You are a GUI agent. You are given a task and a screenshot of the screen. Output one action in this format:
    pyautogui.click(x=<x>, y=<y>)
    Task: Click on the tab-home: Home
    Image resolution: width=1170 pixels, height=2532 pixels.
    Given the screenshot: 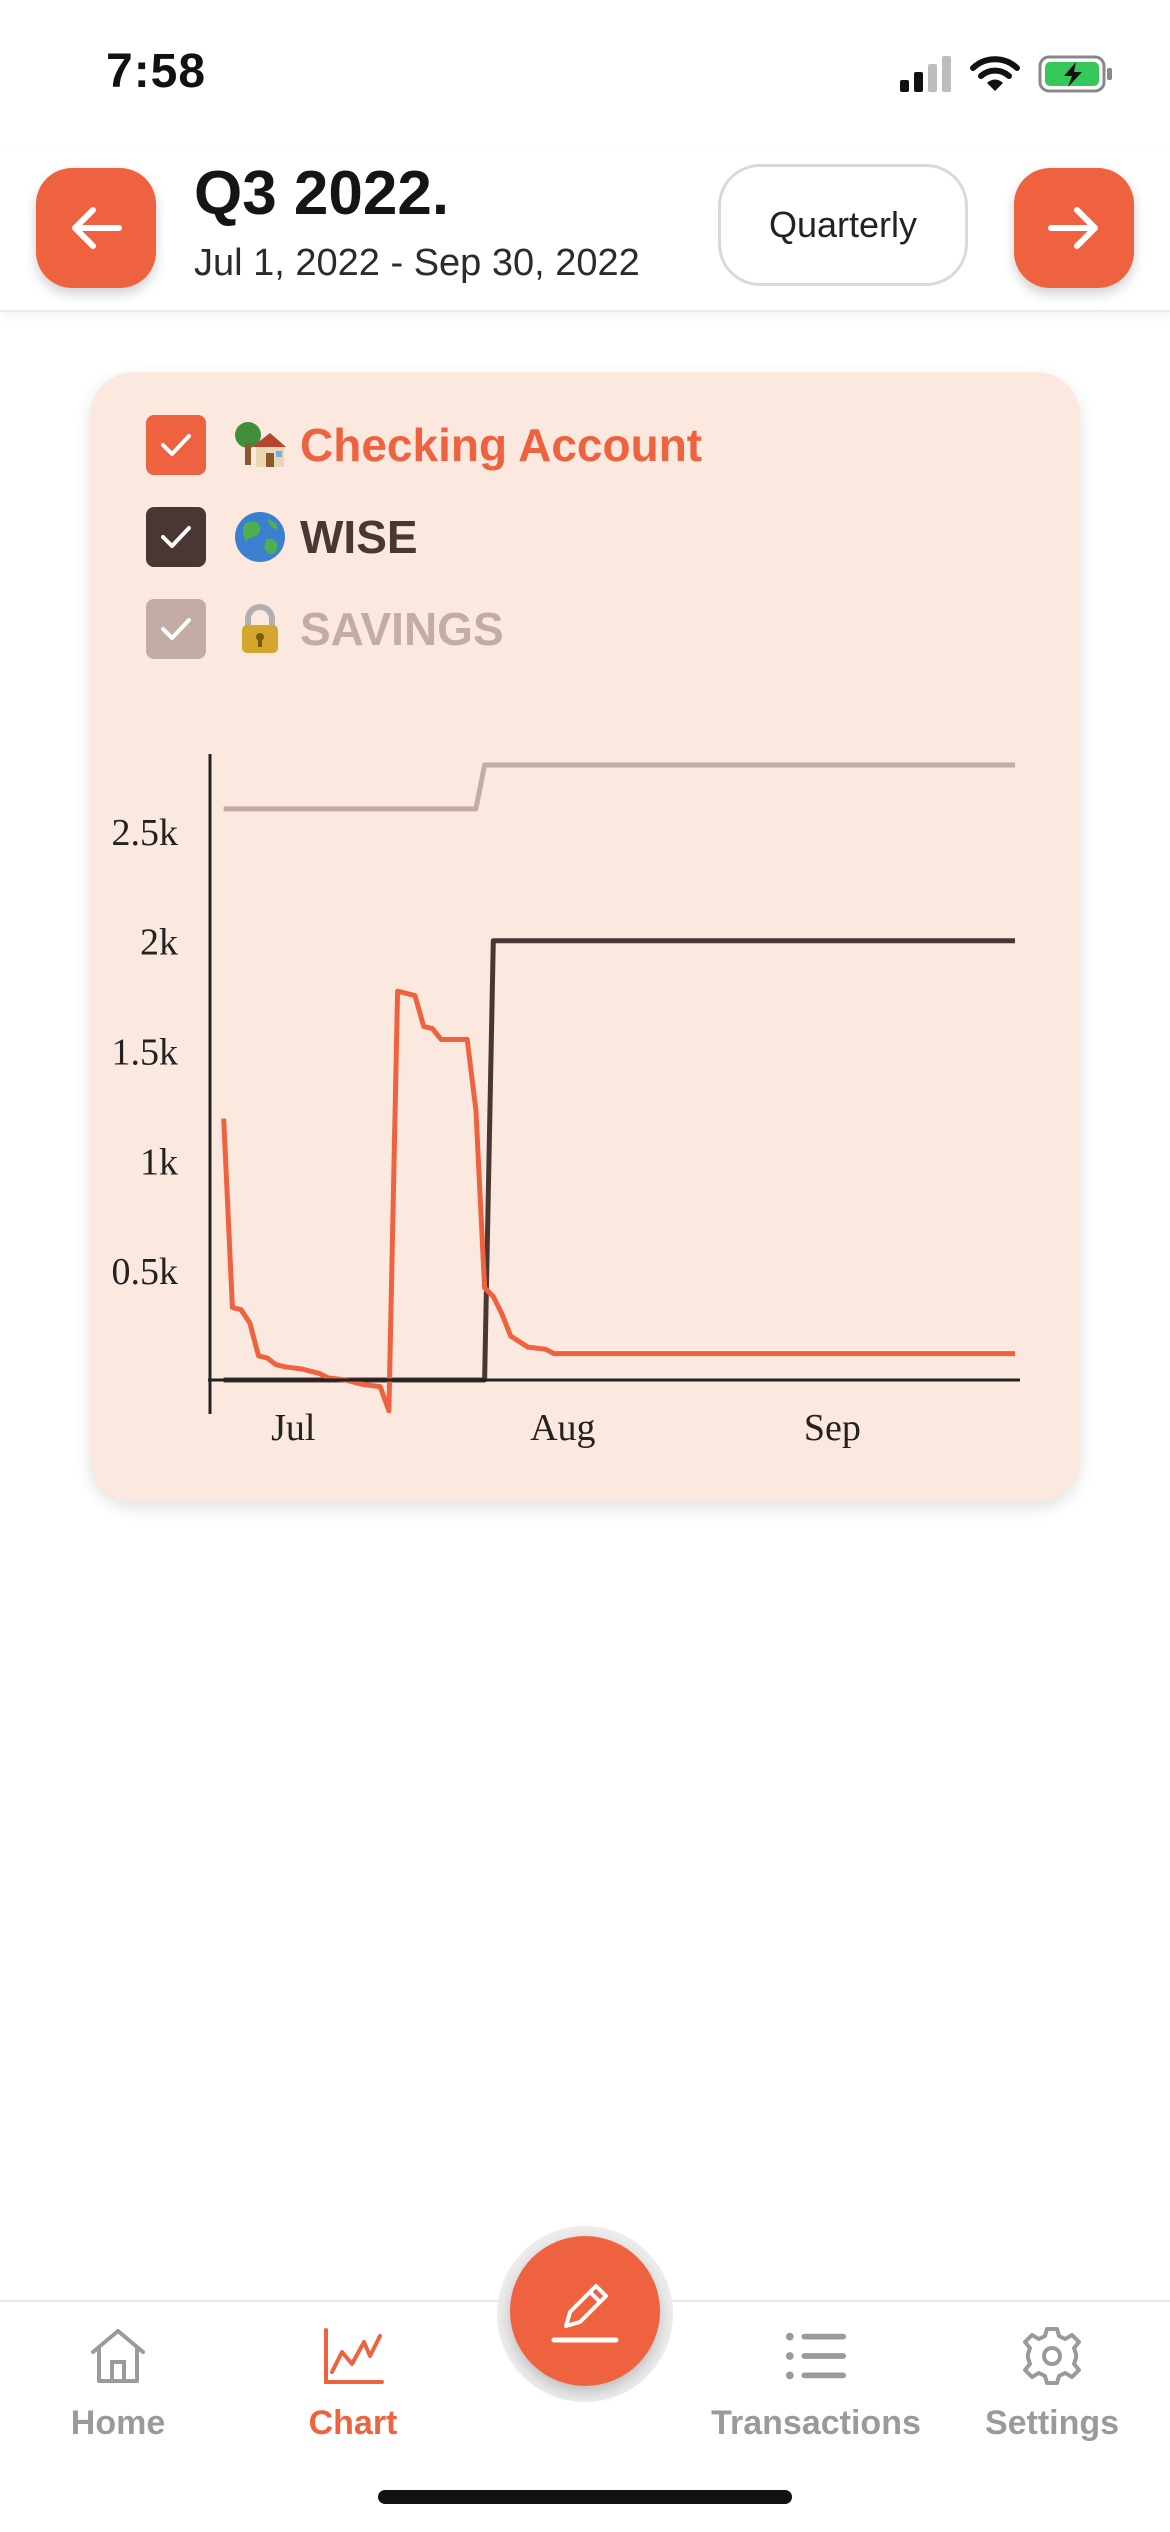 What is the action you would take?
    pyautogui.click(x=118, y=2394)
    